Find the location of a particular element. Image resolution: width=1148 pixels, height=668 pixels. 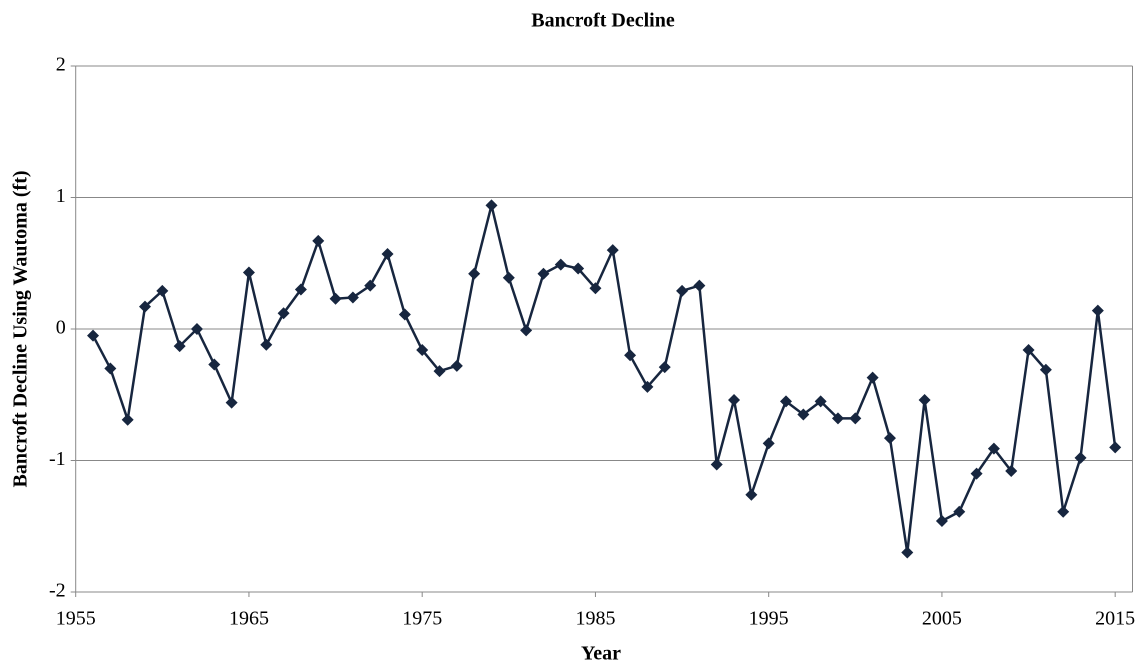

x-tick-label: 2005 is located at coordinates (942, 619).